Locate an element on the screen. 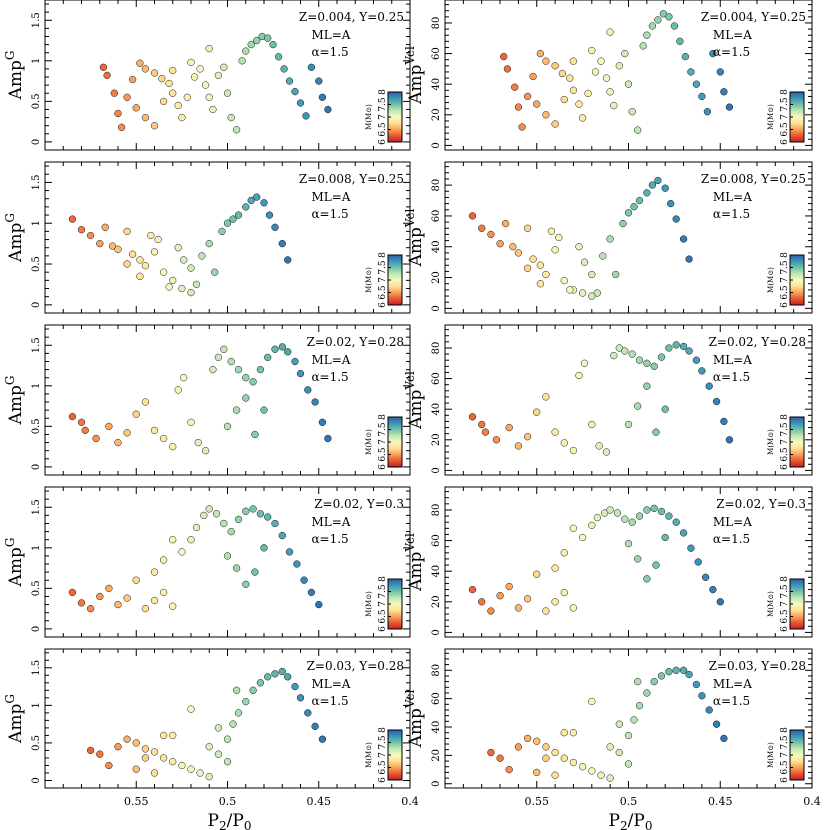  x-axis-label-mid: /P is located at coordinates (636, 820).